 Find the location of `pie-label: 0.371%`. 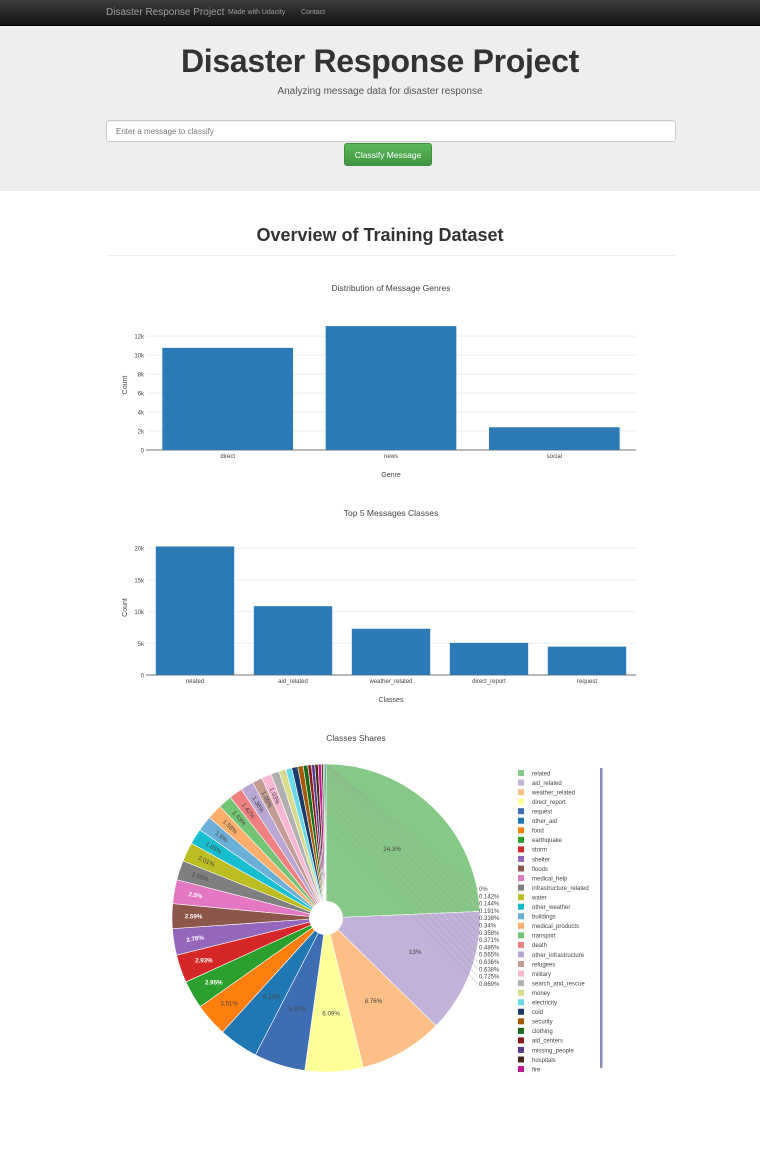

pie-label: 0.371% is located at coordinates (489, 941).